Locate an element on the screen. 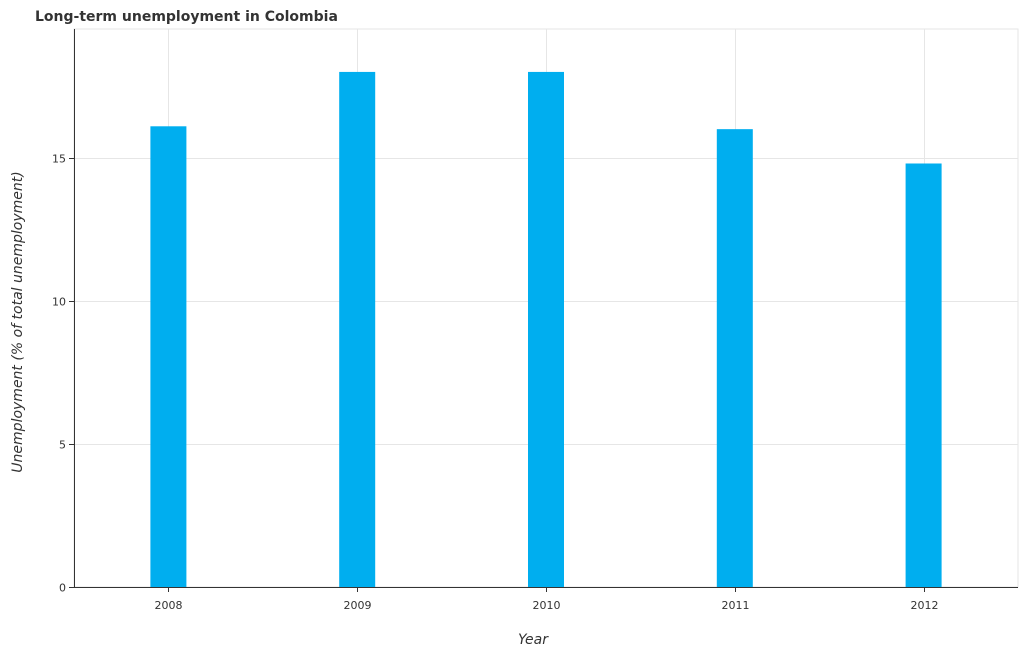 This screenshot has height=650, width=1025. x-tick-label: 2010 is located at coordinates (547, 605).